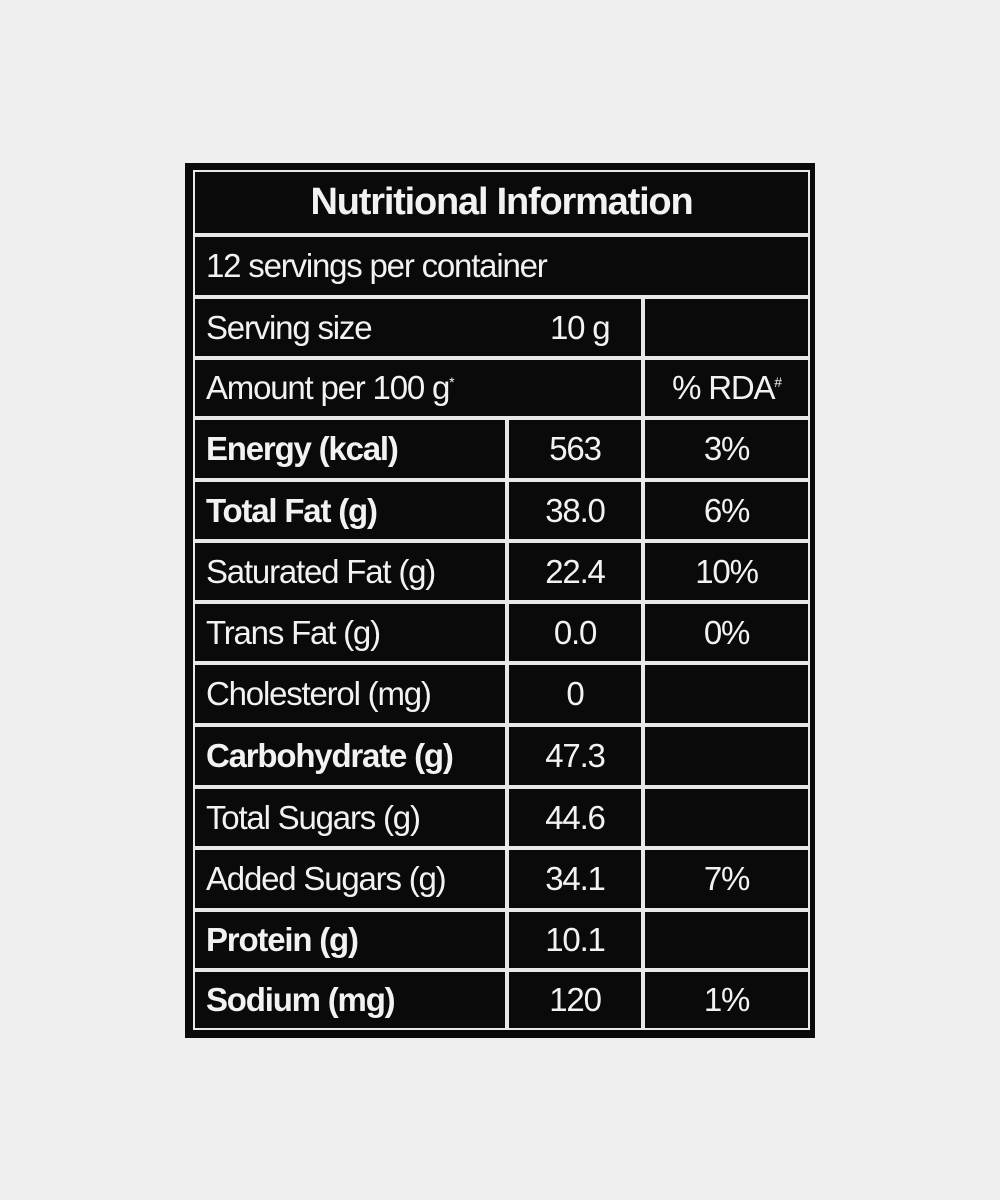 The height and width of the screenshot is (1200, 1000). What do you see at coordinates (302, 448) in the screenshot?
I see `nutrient-label: Energy (kcal)` at bounding box center [302, 448].